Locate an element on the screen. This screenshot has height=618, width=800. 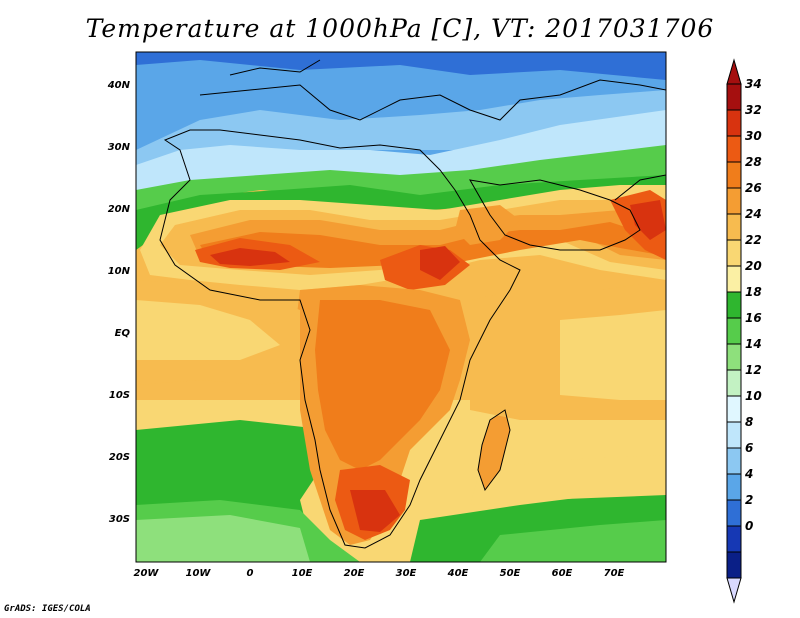
colorbar-level-label: 20 is located at coordinates (753, 266).